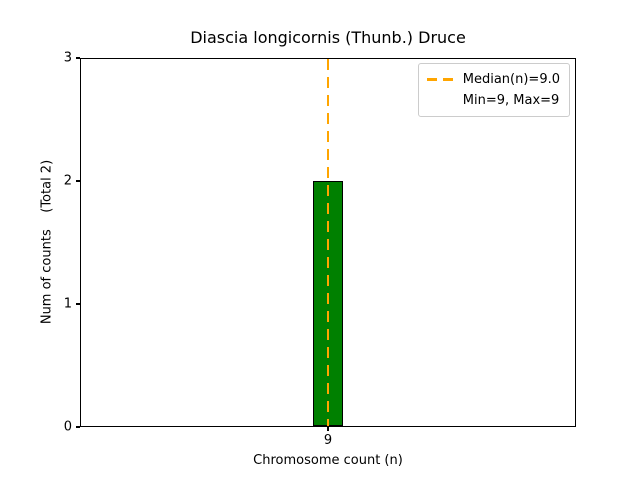 The height and width of the screenshot is (480, 640). I want to click on y-tick-label-3: 3, so click(67, 58).